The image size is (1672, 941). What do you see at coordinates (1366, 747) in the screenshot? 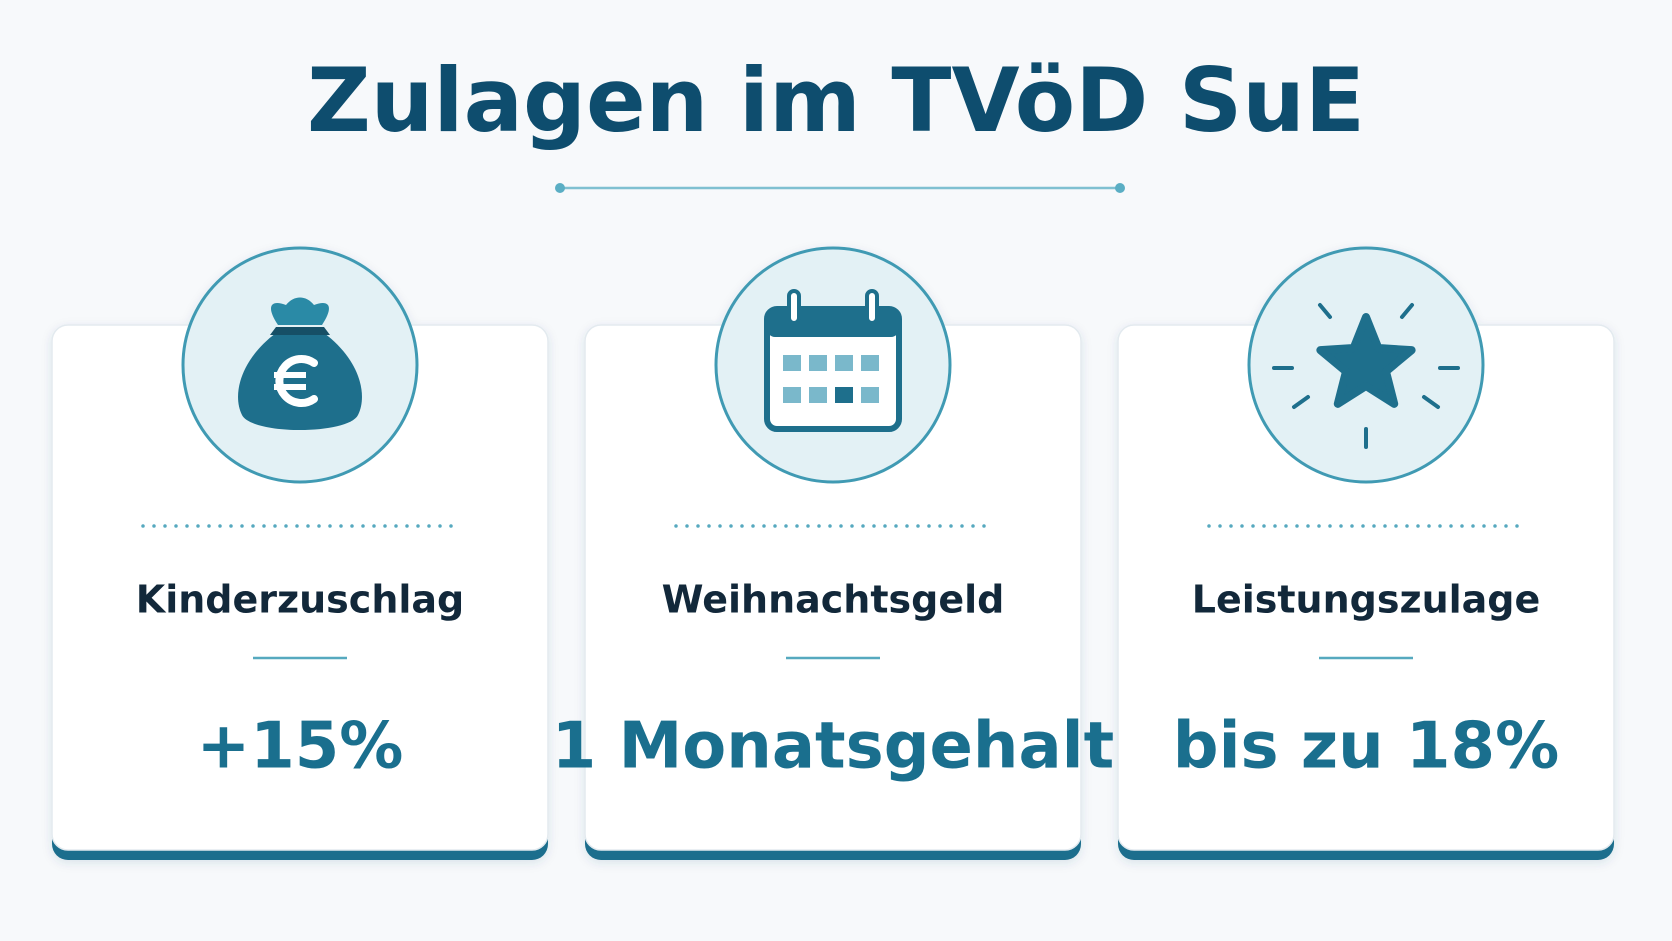
I see `card-value: bis zu 18%` at bounding box center [1366, 747].